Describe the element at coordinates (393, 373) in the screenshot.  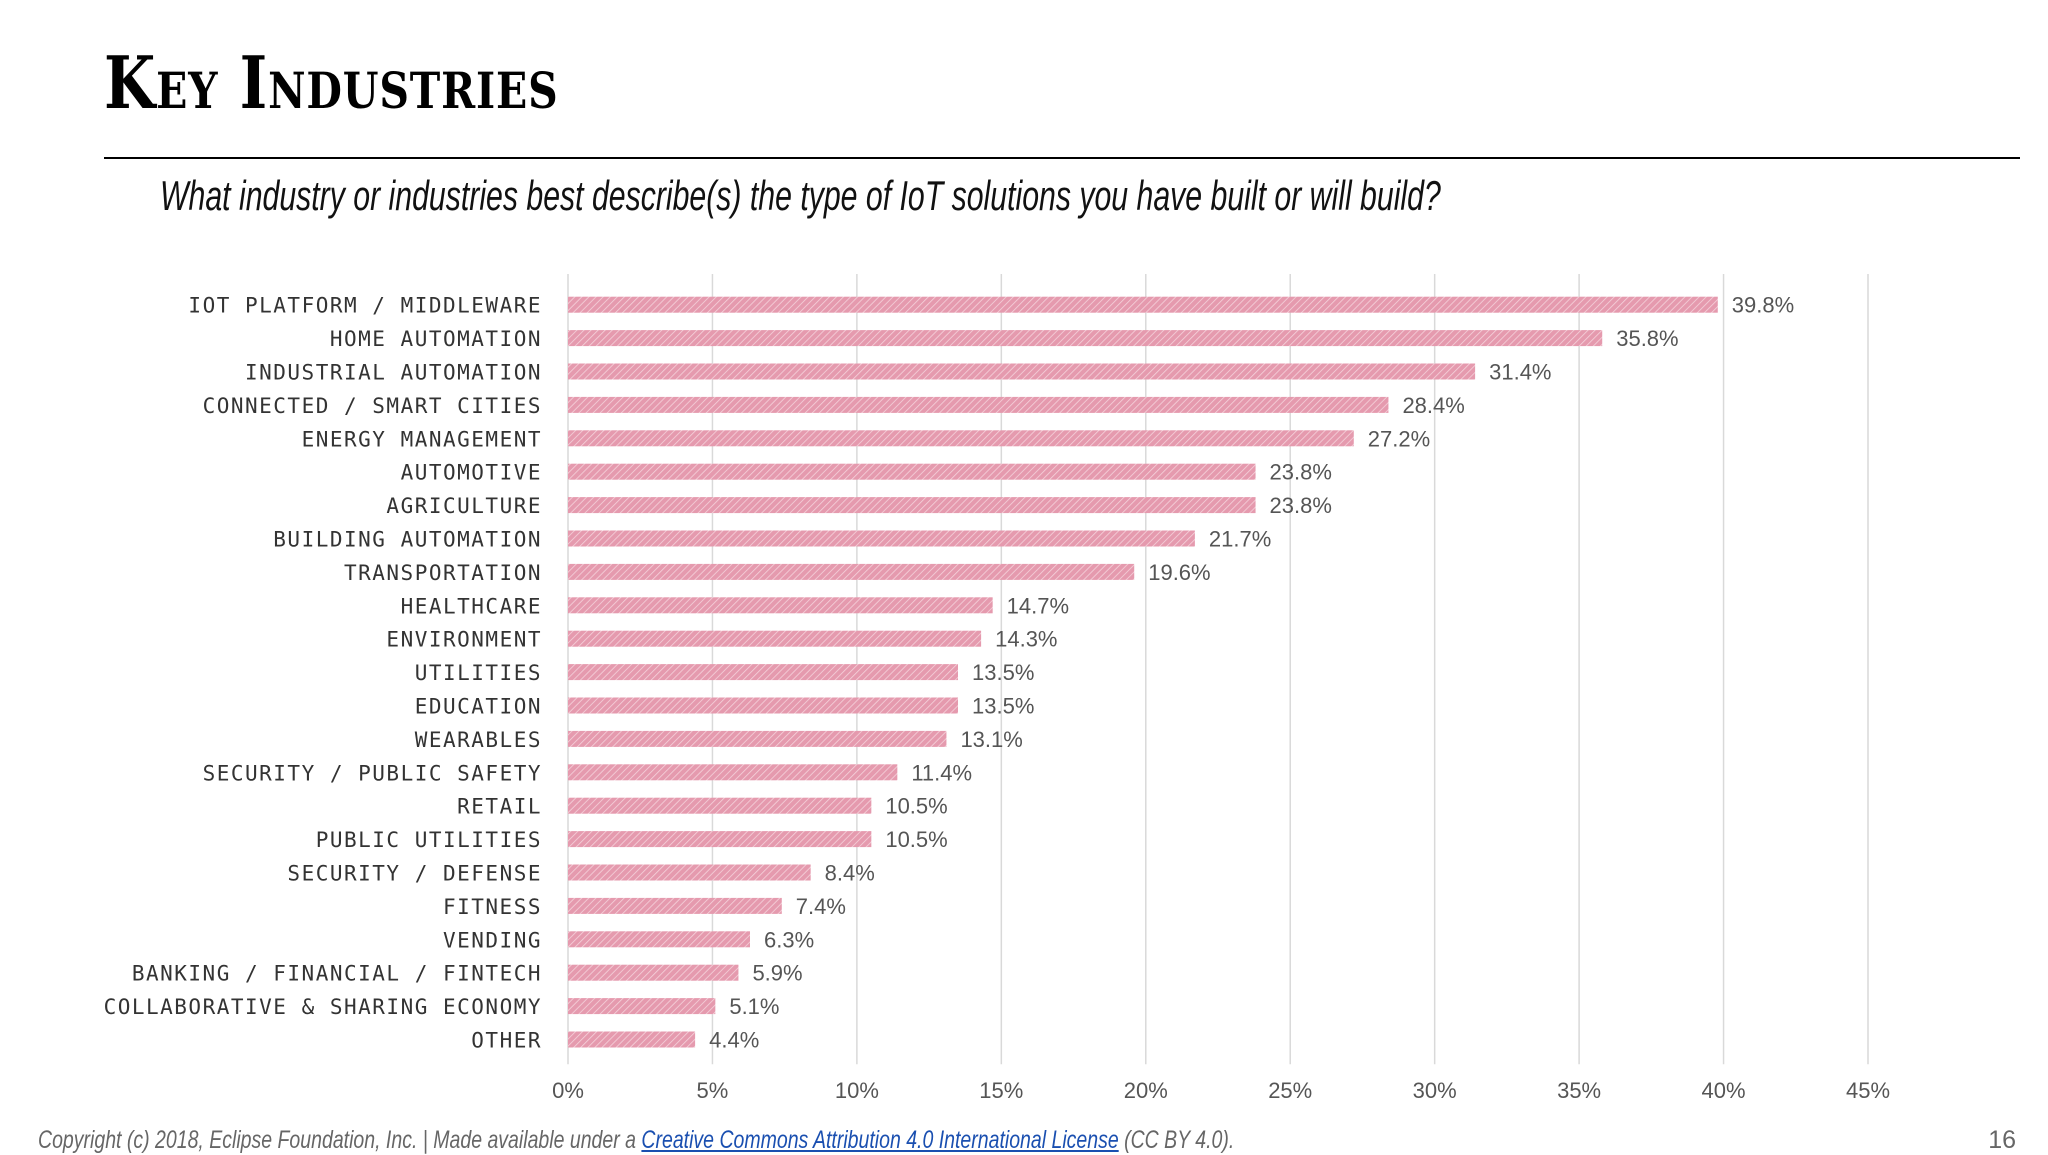
I see `category-label: INDUSTRIAL AUTOMATION` at that location.